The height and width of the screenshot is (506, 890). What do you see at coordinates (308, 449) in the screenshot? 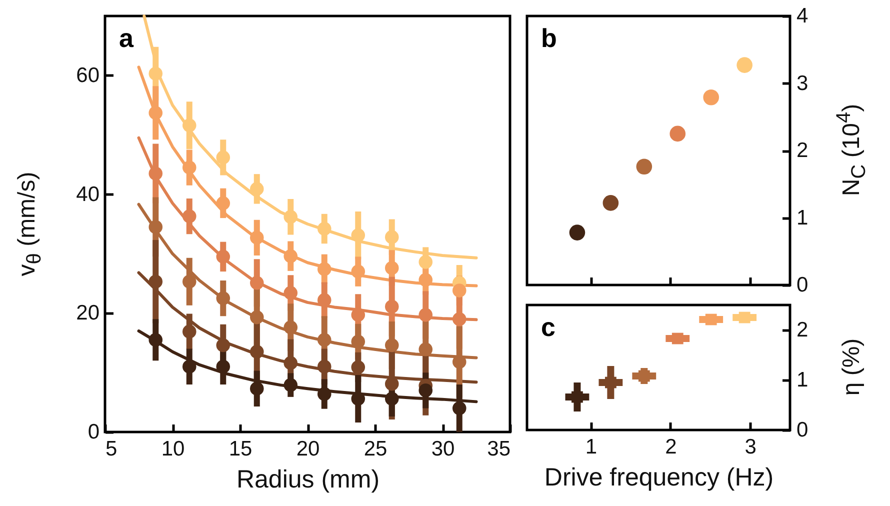
I see `x-tick-label: 20` at bounding box center [308, 449].